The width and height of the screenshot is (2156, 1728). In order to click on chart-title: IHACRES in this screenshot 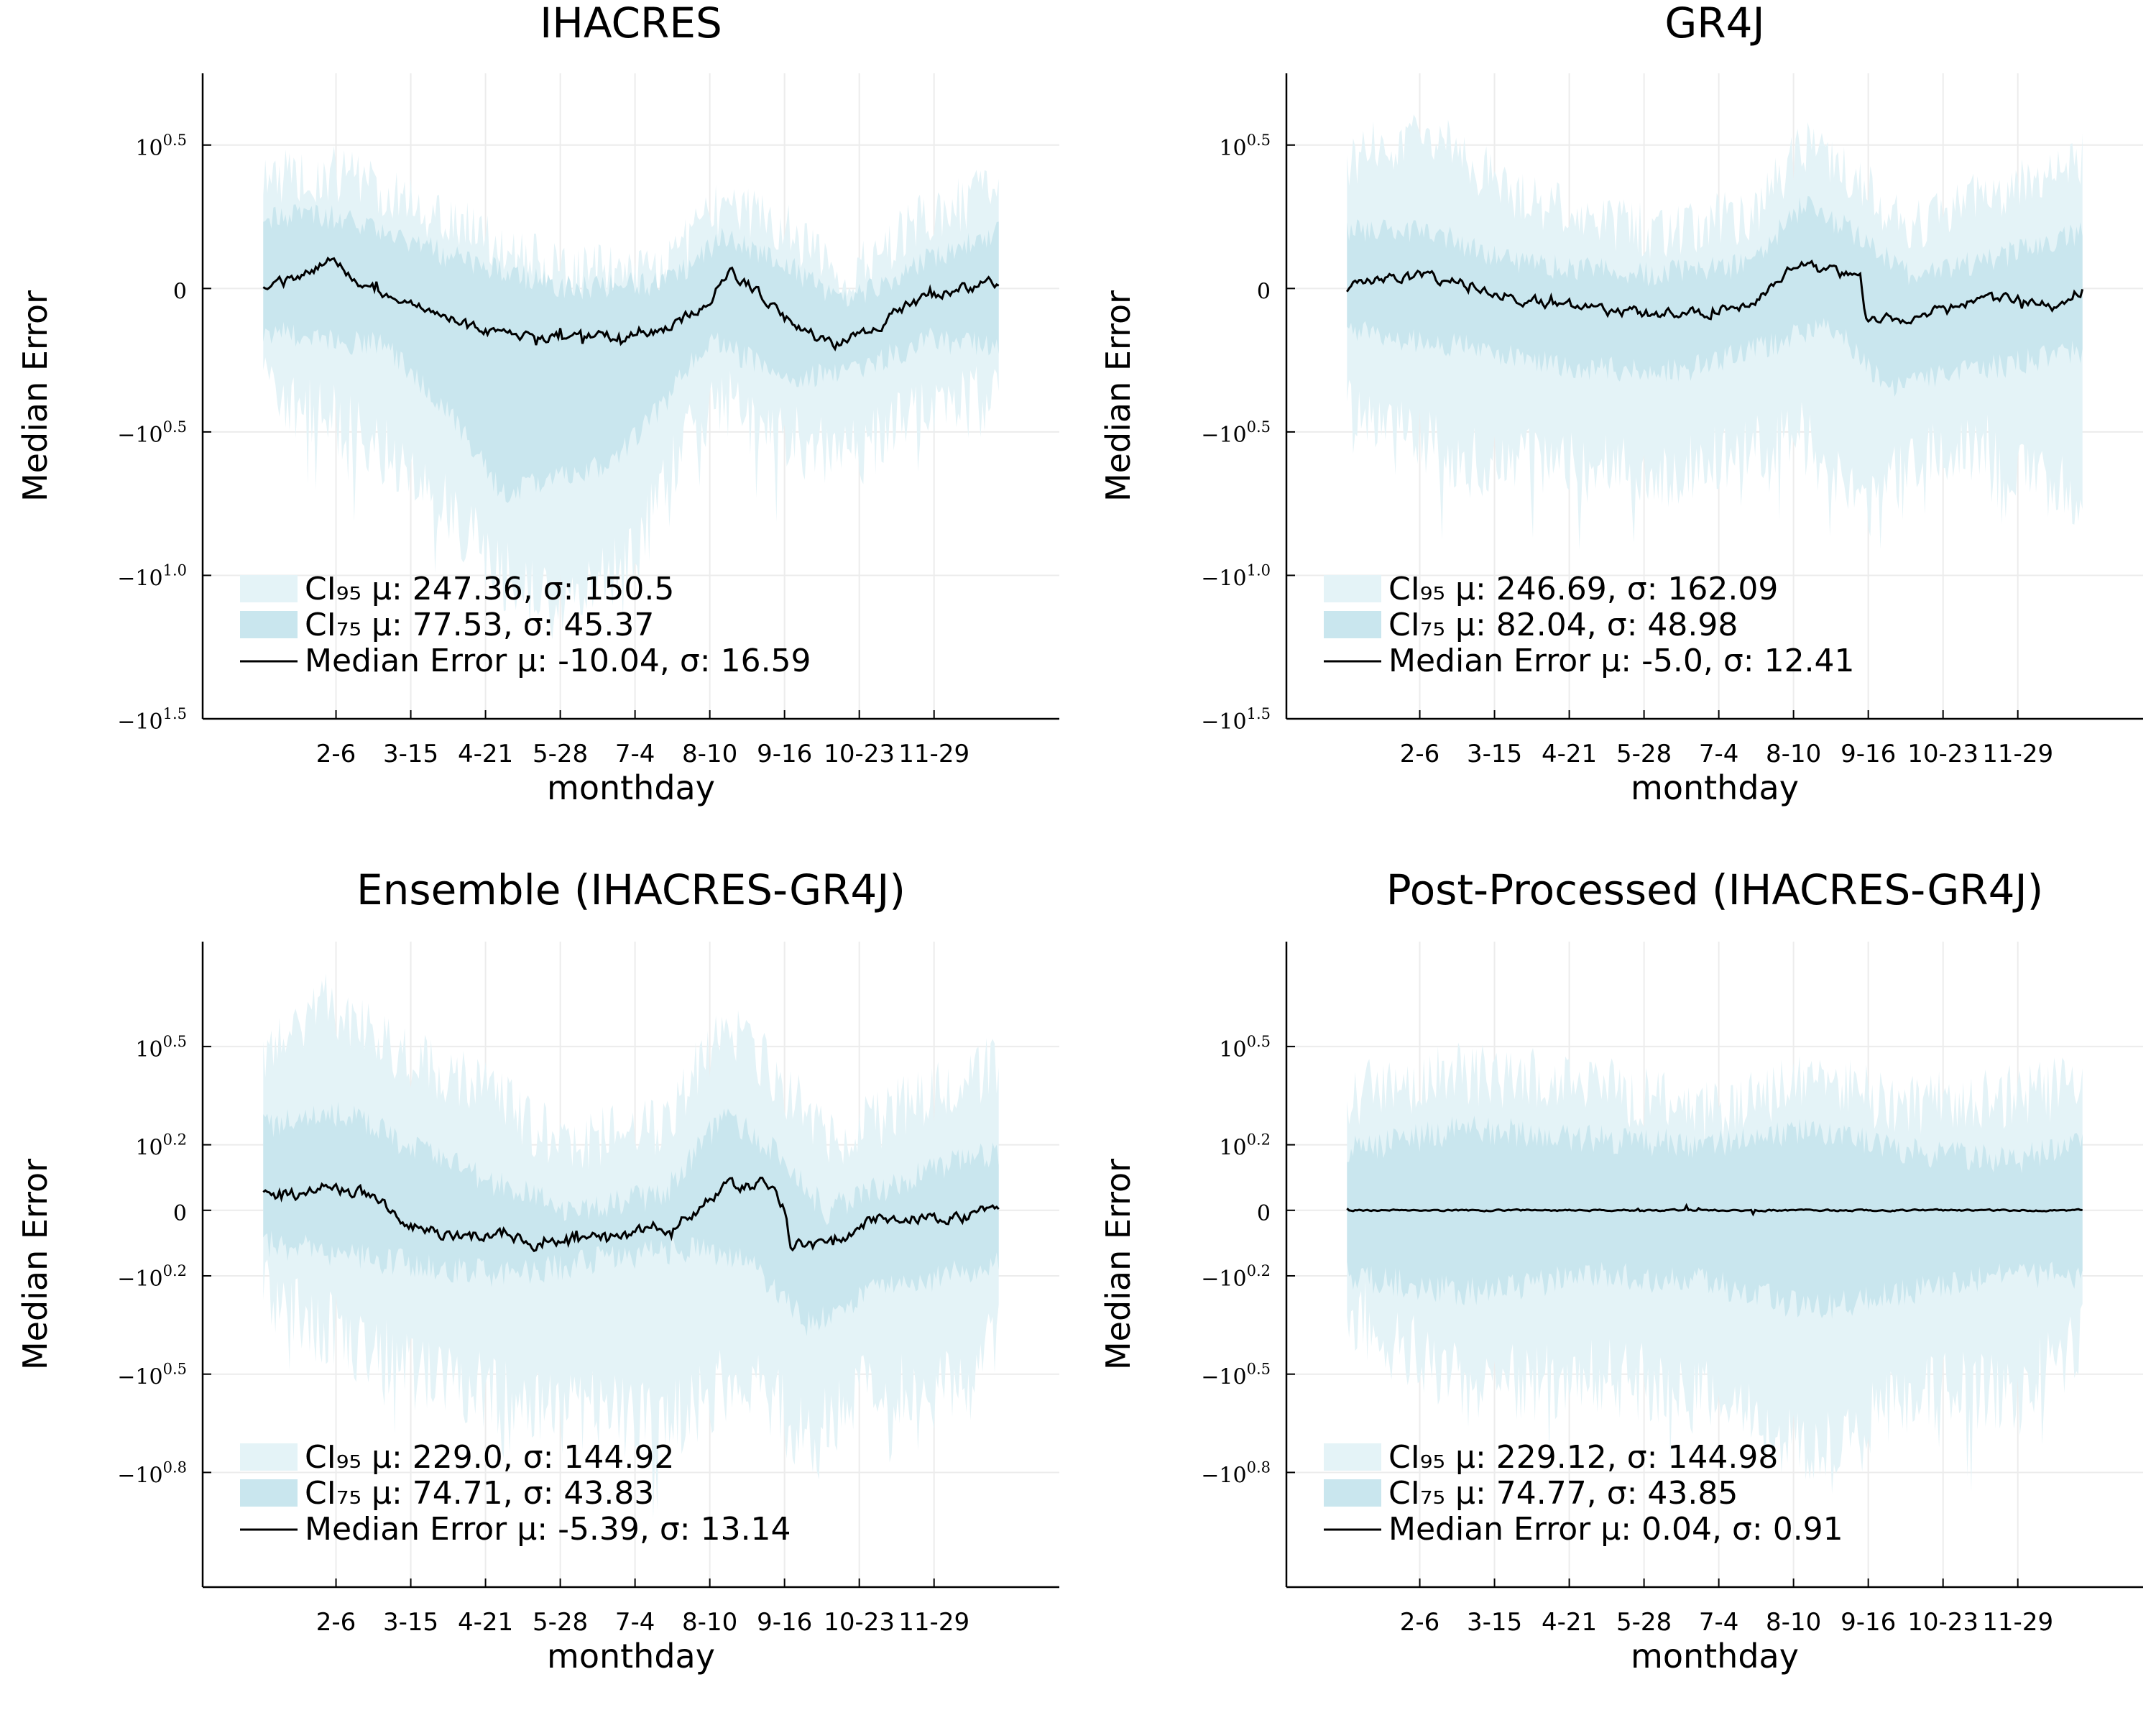, I will do `click(631, 23)`.